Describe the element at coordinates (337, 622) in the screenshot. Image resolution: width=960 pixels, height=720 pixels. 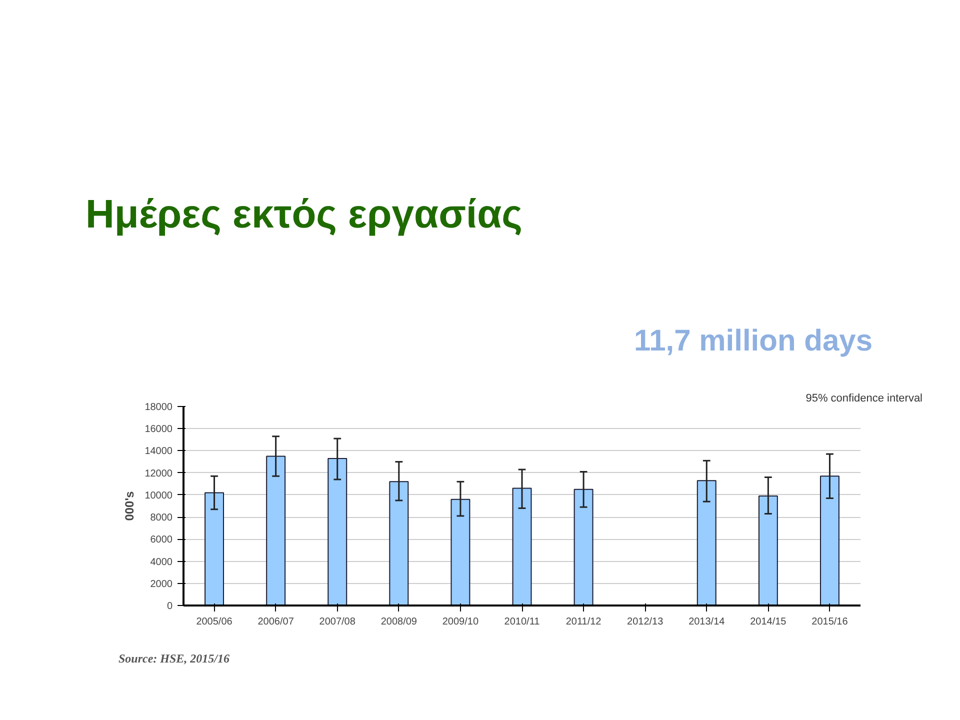
I see `x-tick-label: 2007/08` at that location.